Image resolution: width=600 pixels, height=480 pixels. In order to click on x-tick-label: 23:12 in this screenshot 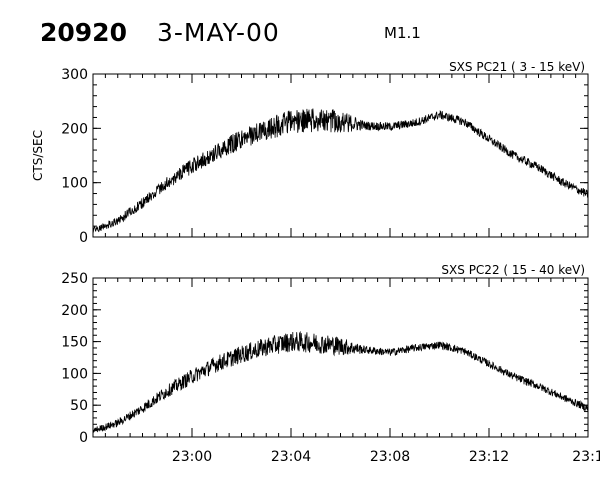, I will do `click(489, 457)`.